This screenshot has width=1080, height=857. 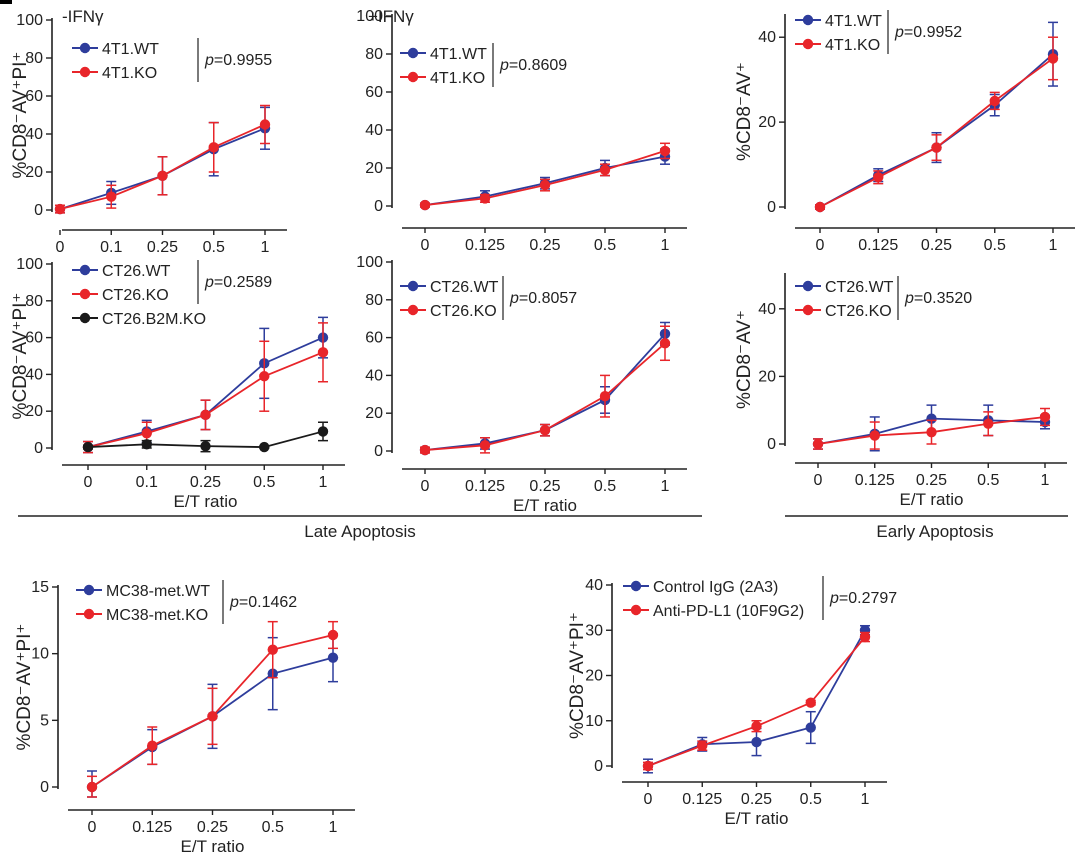 I want to click on legend-label: Control IgG (2A3), so click(x=715, y=587).